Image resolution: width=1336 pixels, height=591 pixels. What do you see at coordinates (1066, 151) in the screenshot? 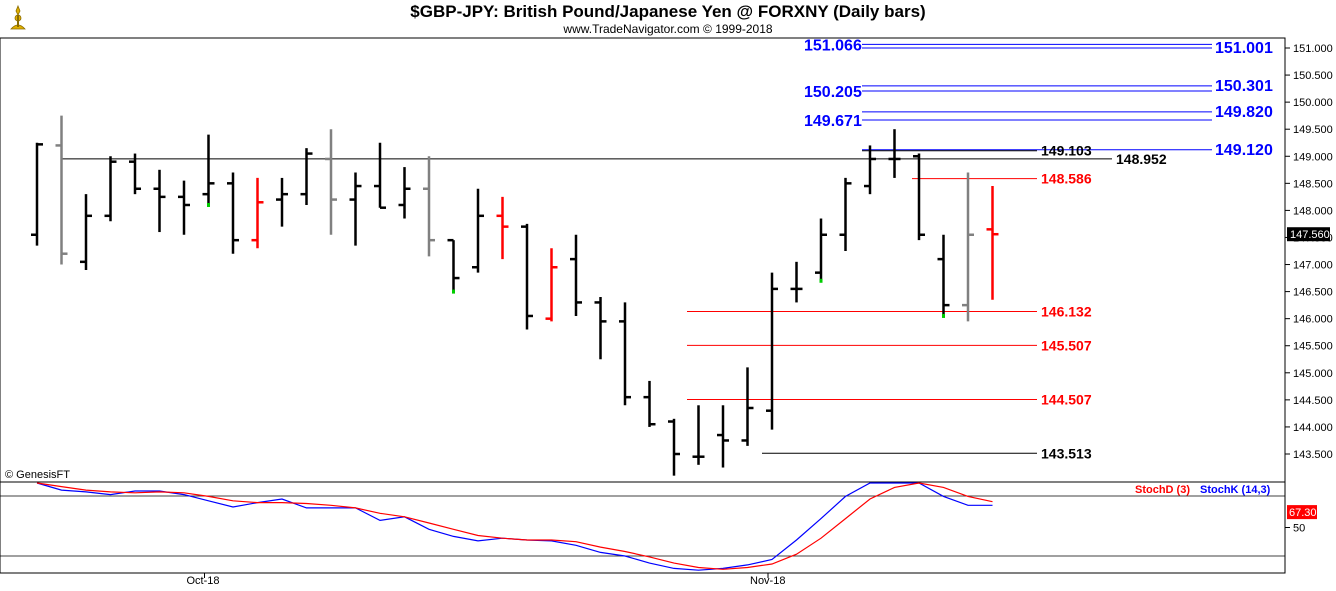
I see `level-label: 149.103` at bounding box center [1066, 151].